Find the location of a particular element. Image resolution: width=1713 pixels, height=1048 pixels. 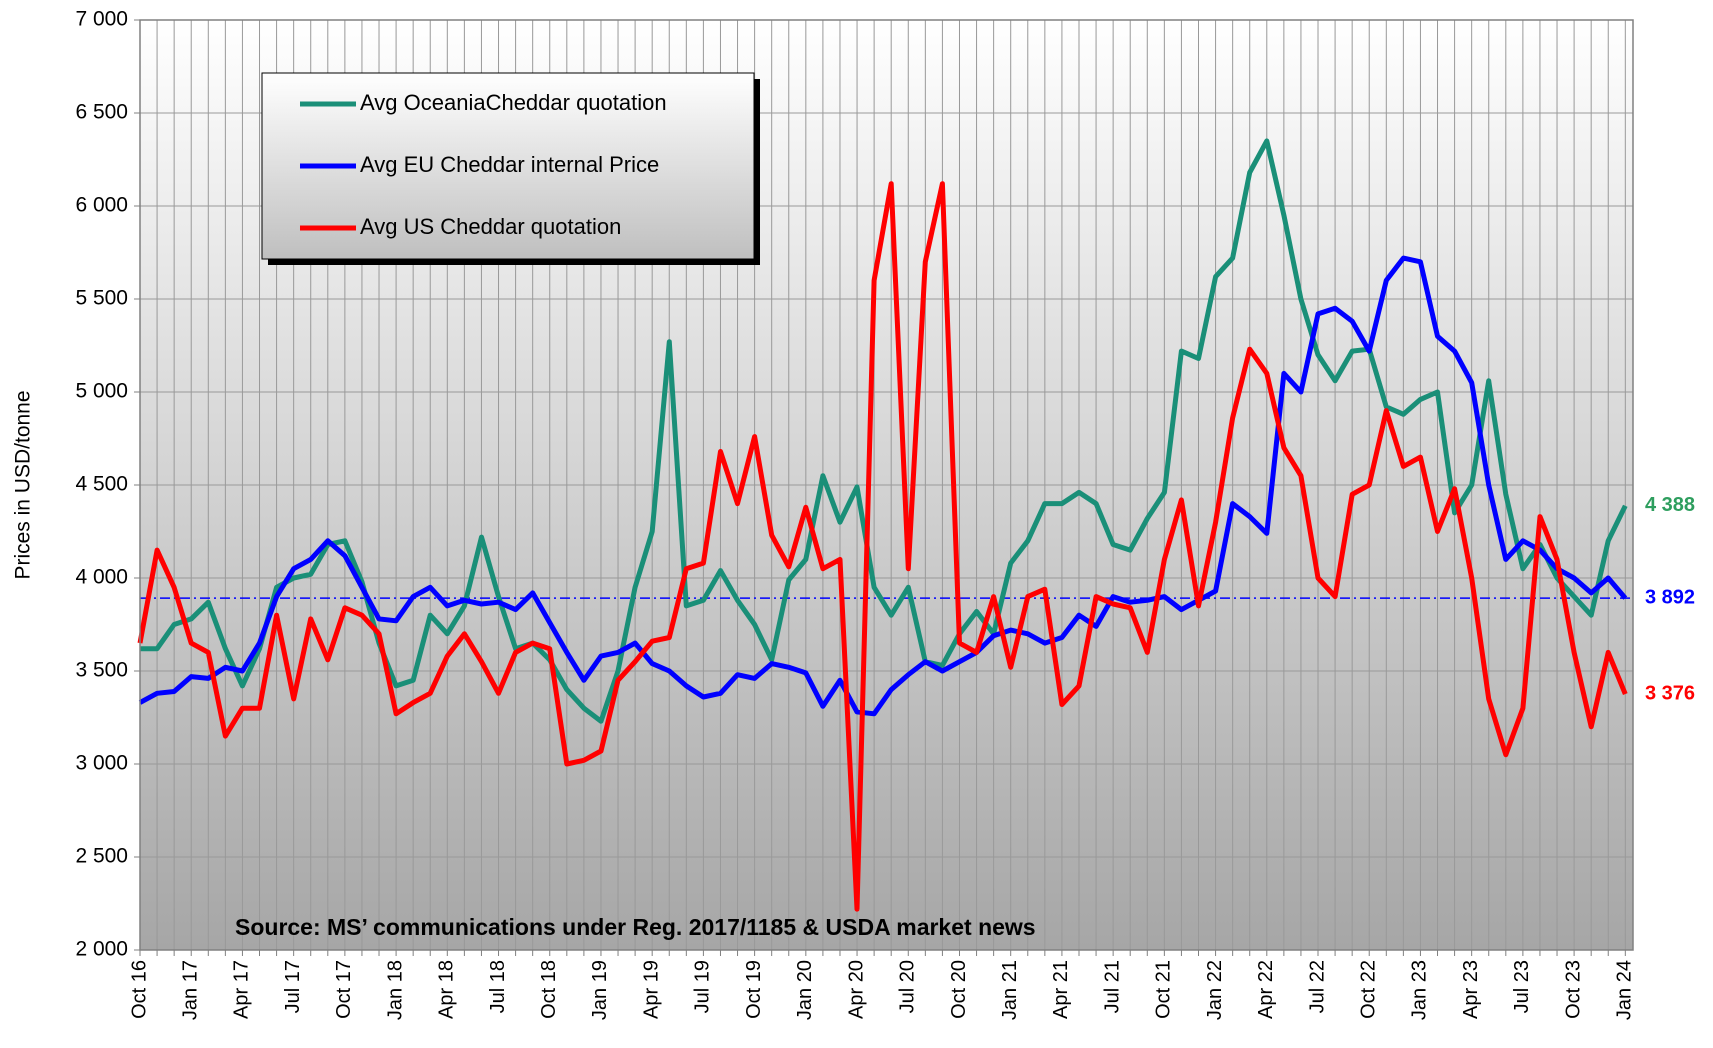

x-tick-label: Oct 21 is located at coordinates (1164, 989).